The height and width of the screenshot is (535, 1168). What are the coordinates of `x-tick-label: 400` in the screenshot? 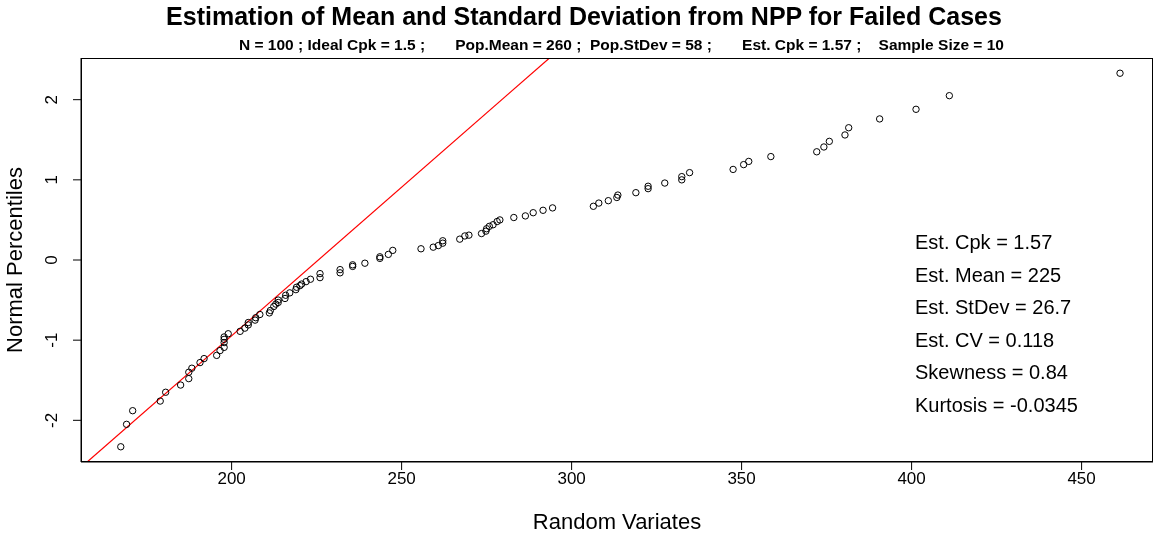 It's located at (911, 479).